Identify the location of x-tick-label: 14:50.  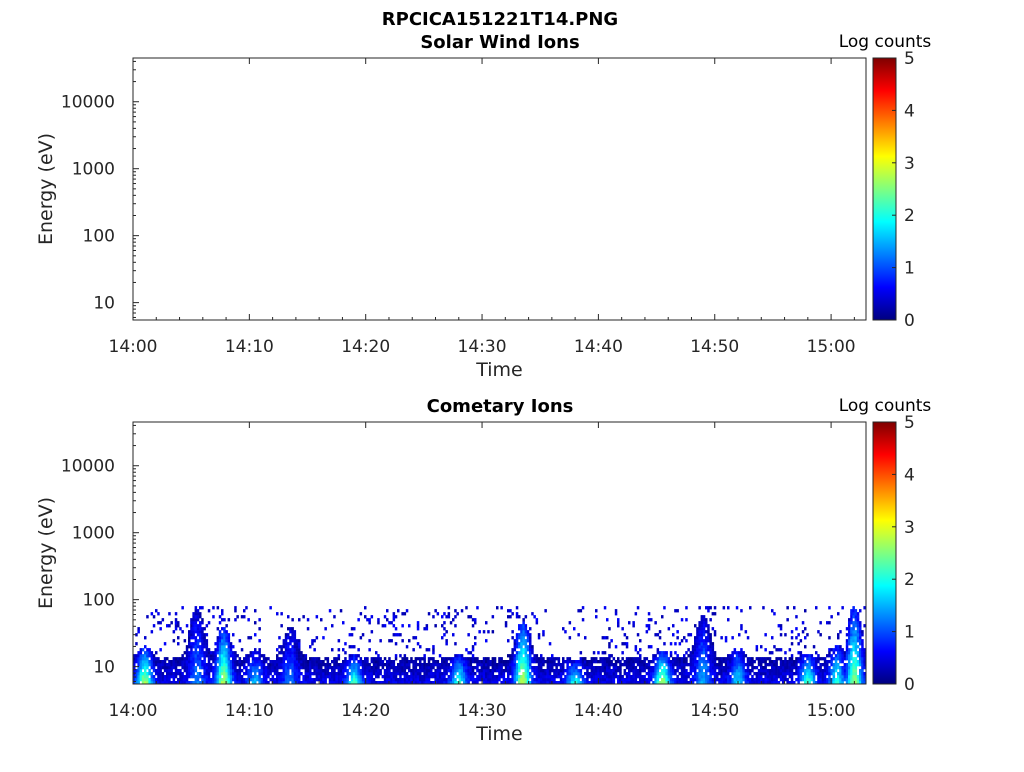
(714, 347).